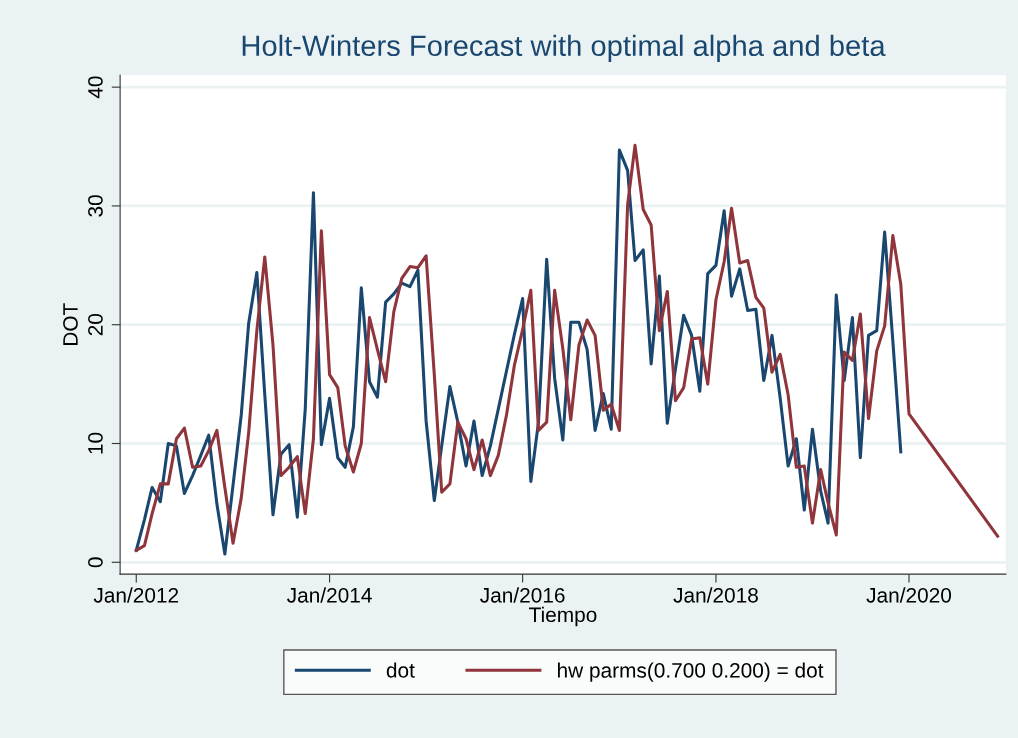 The height and width of the screenshot is (738, 1018). Describe the element at coordinates (95, 443) in the screenshot. I see `y-tick-label: 10` at that location.